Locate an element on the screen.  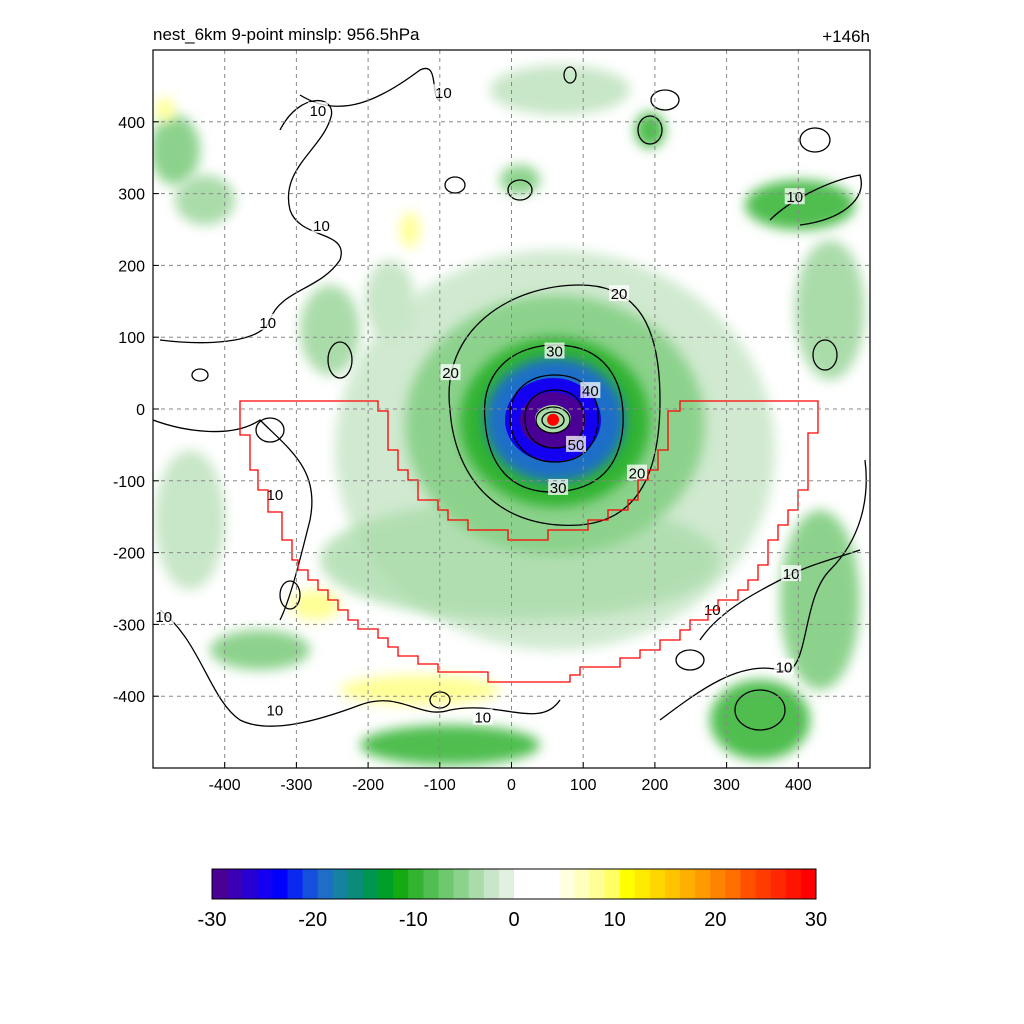
y-tick-label: -300 is located at coordinates (129, 625).